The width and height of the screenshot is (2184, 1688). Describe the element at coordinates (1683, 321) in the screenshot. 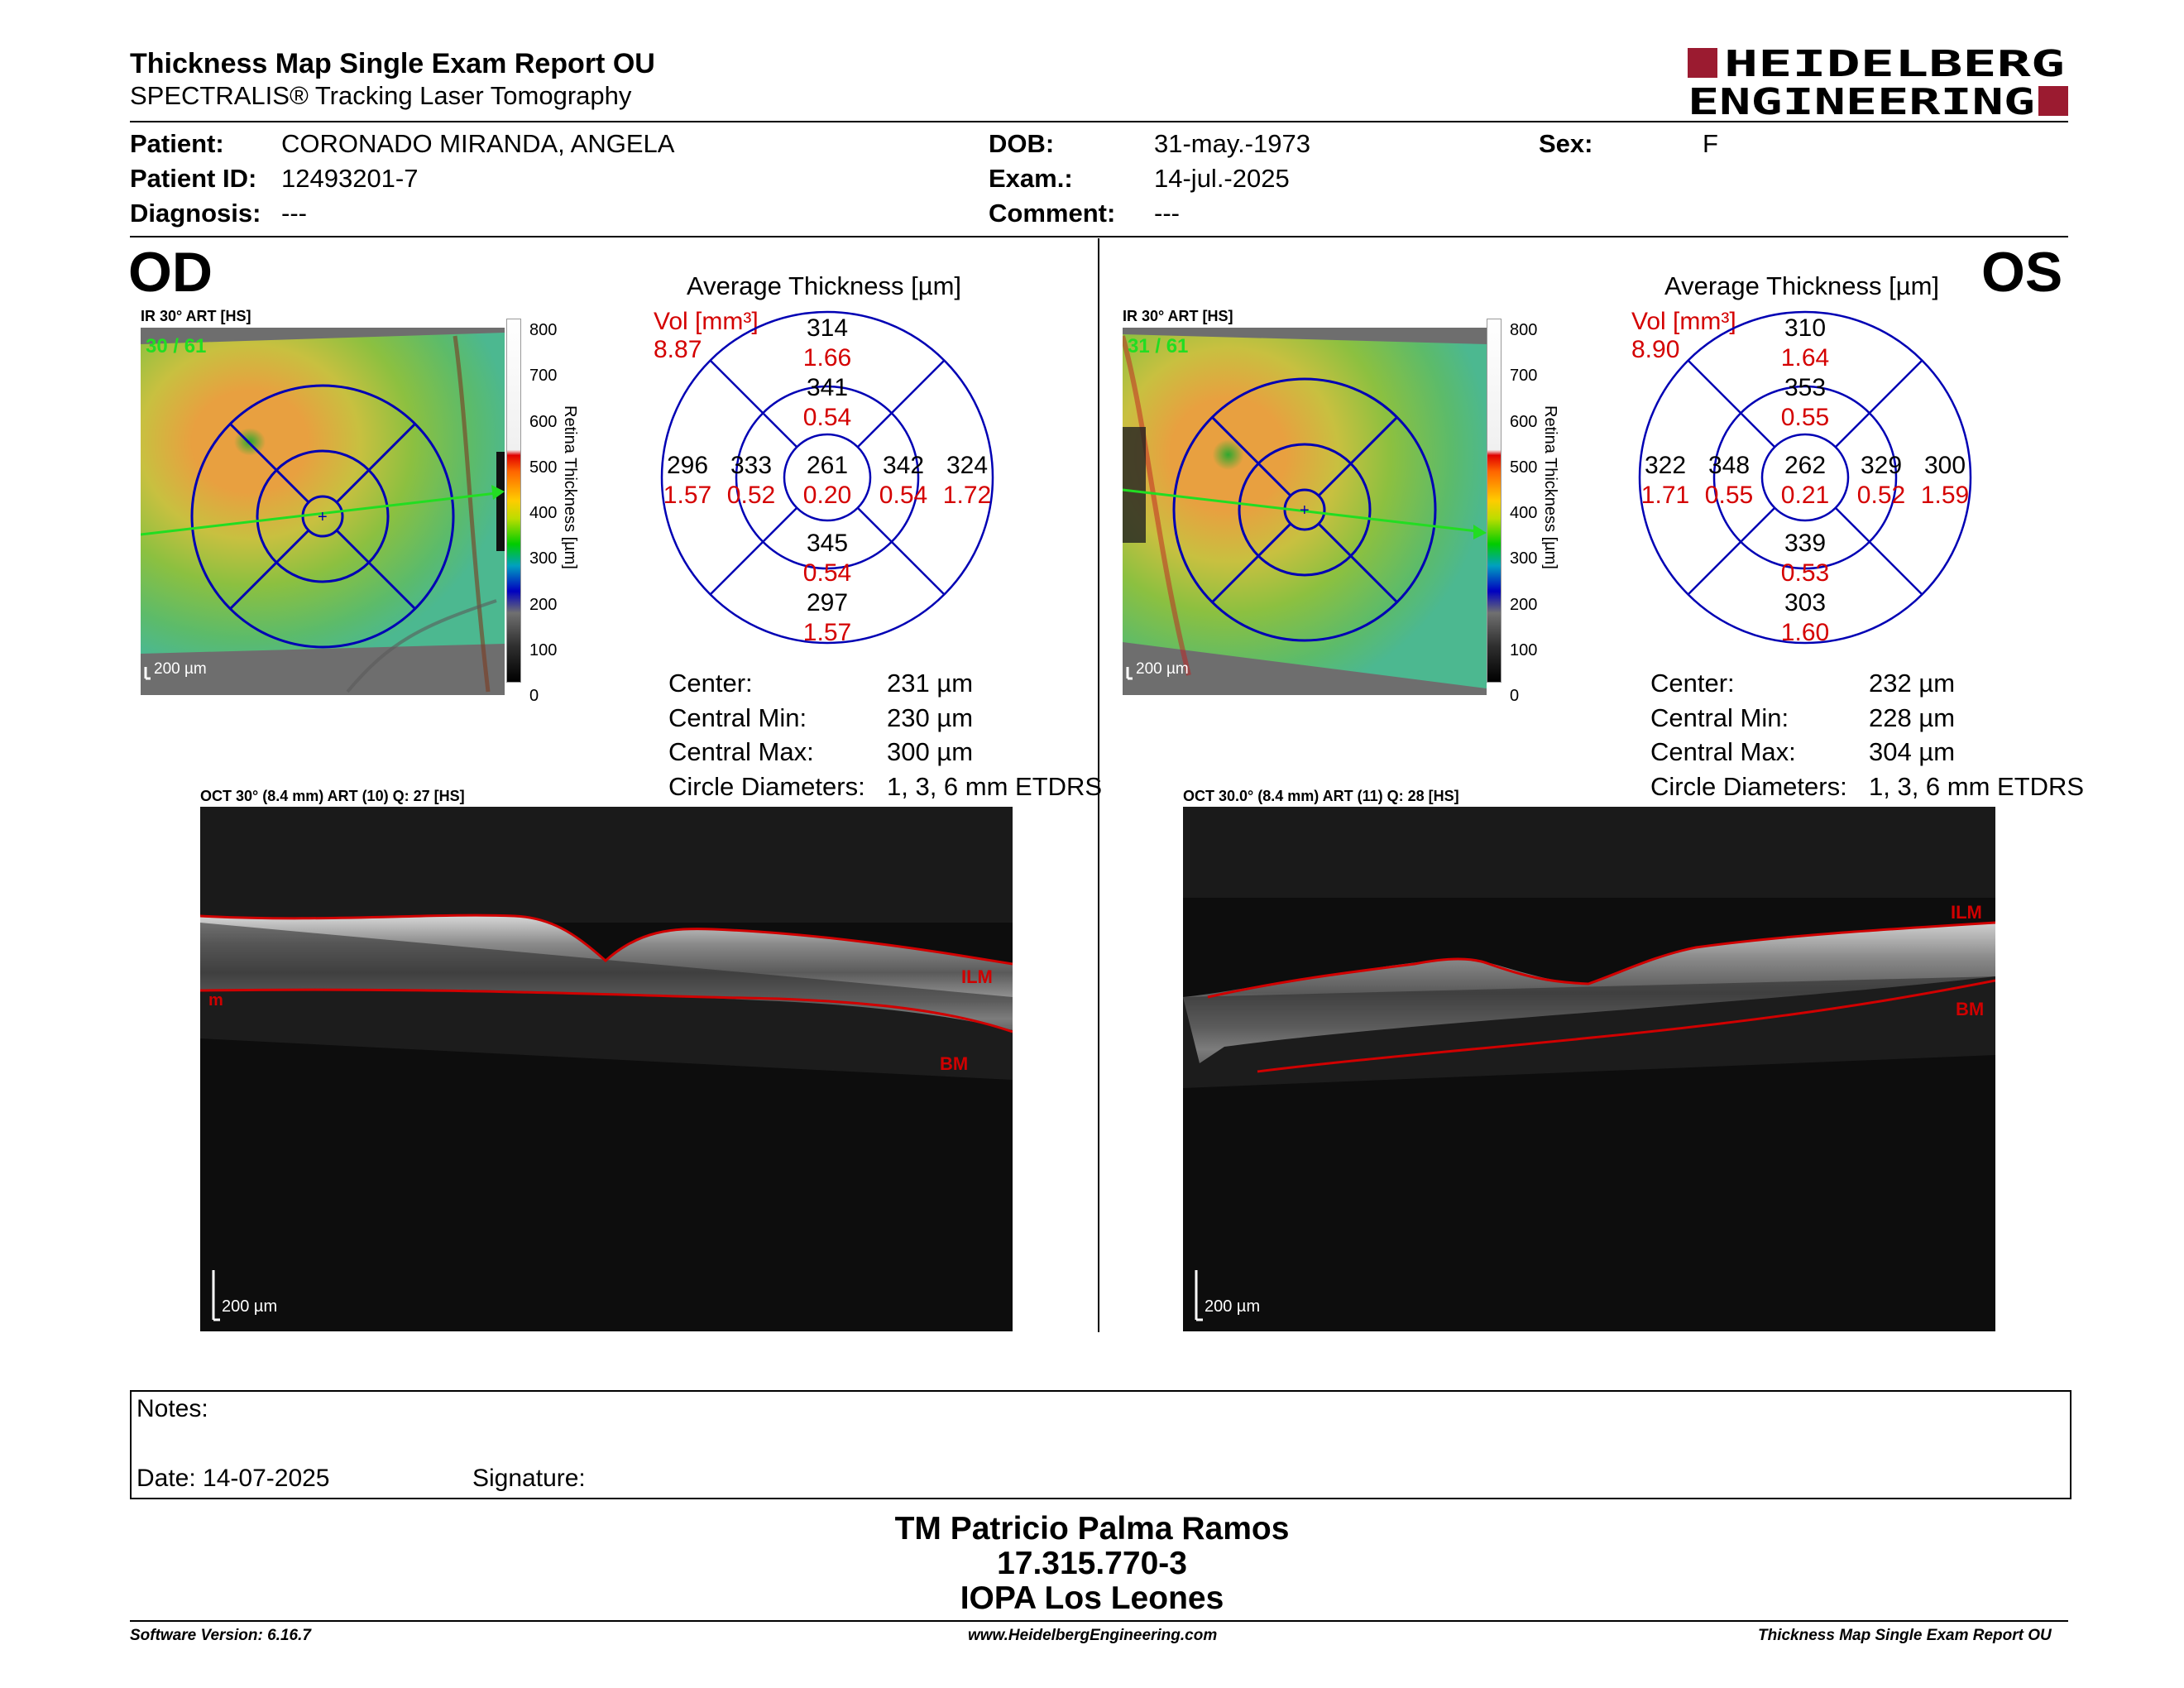

I see `os-vol-label: Vol [mm³]` at that location.